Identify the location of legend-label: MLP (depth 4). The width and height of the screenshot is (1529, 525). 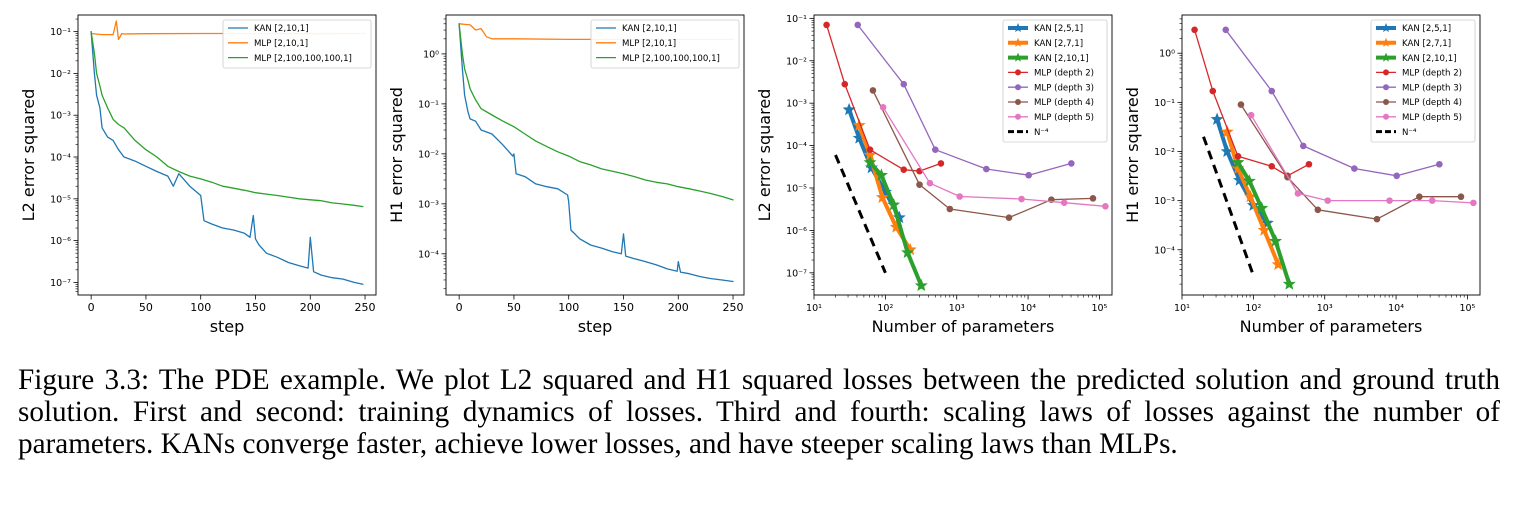
(1432, 103).